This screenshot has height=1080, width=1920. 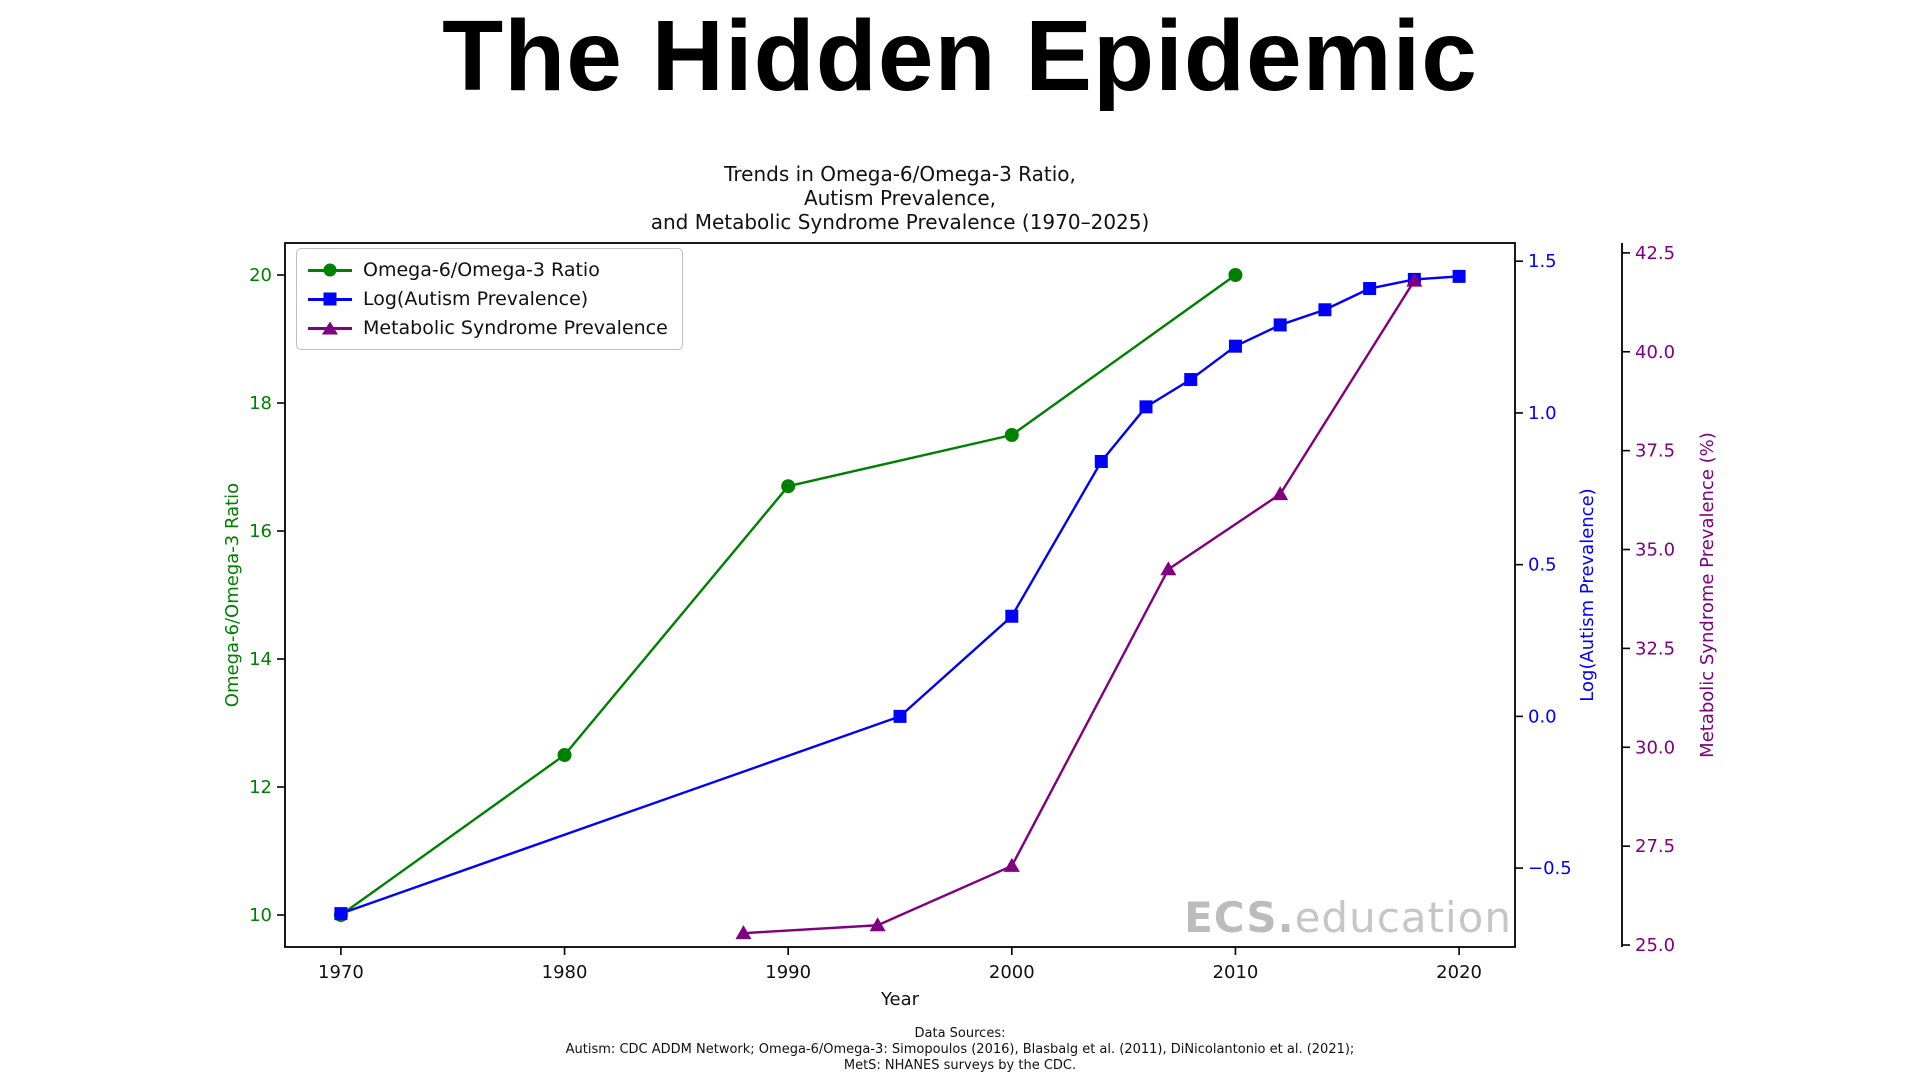 I want to click on autism-tick-label: 0.0, so click(x=1542, y=716).